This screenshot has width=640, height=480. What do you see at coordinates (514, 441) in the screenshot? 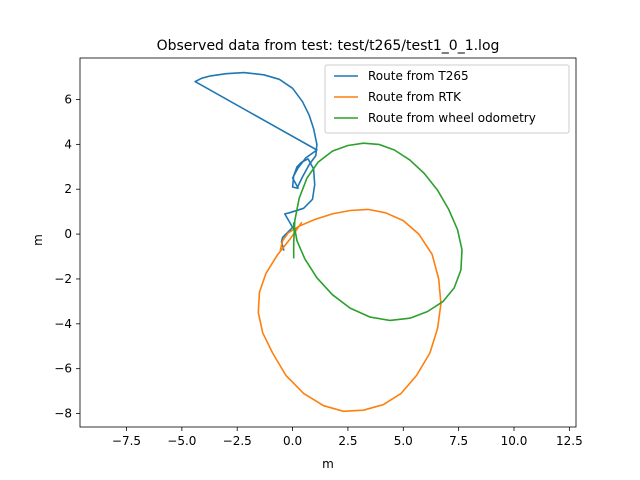
I see `x-tick-label: 10.0` at bounding box center [514, 441].